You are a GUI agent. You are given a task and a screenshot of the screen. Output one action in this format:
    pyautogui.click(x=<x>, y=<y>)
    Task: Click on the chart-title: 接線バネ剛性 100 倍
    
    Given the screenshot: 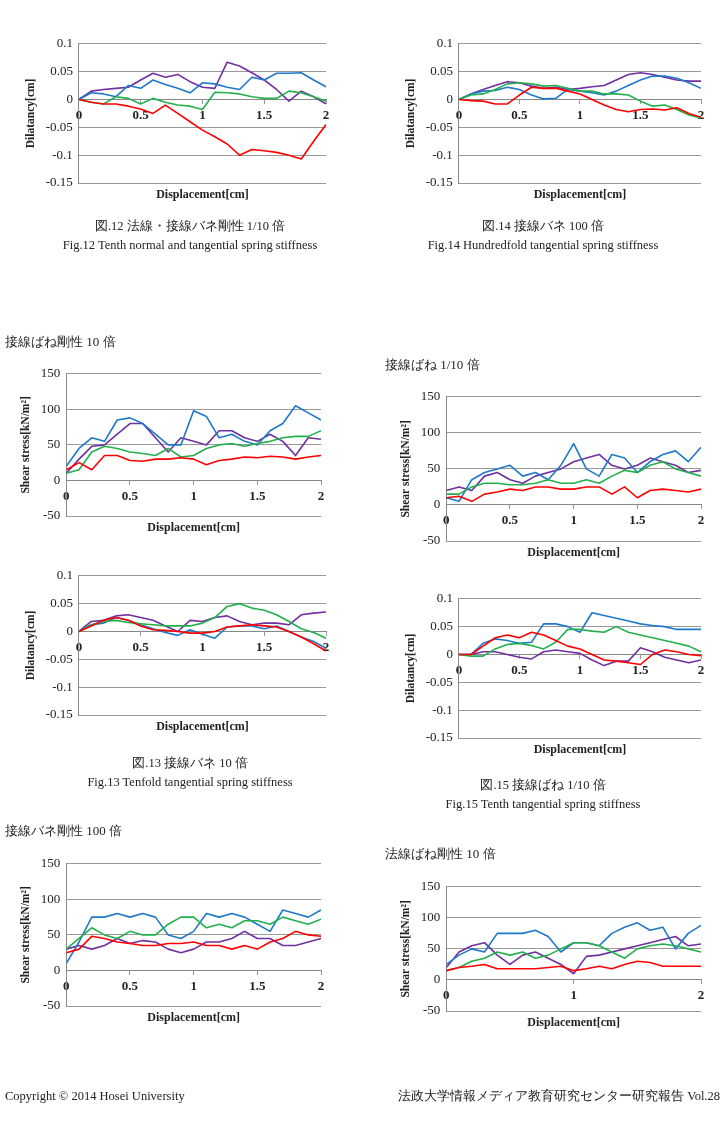 What is the action you would take?
    pyautogui.click(x=63, y=831)
    